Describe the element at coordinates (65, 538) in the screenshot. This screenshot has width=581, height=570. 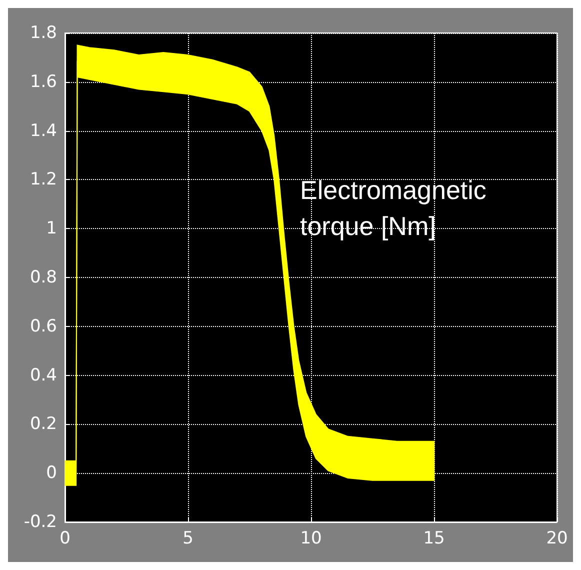
I see `x-tick-label: 0` at that location.